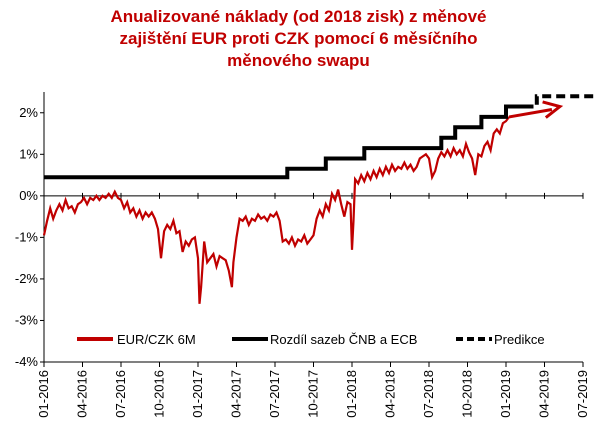 This screenshot has height=425, width=597. What do you see at coordinates (351, 394) in the screenshot?
I see `x-tick-label: 01-2018` at bounding box center [351, 394].